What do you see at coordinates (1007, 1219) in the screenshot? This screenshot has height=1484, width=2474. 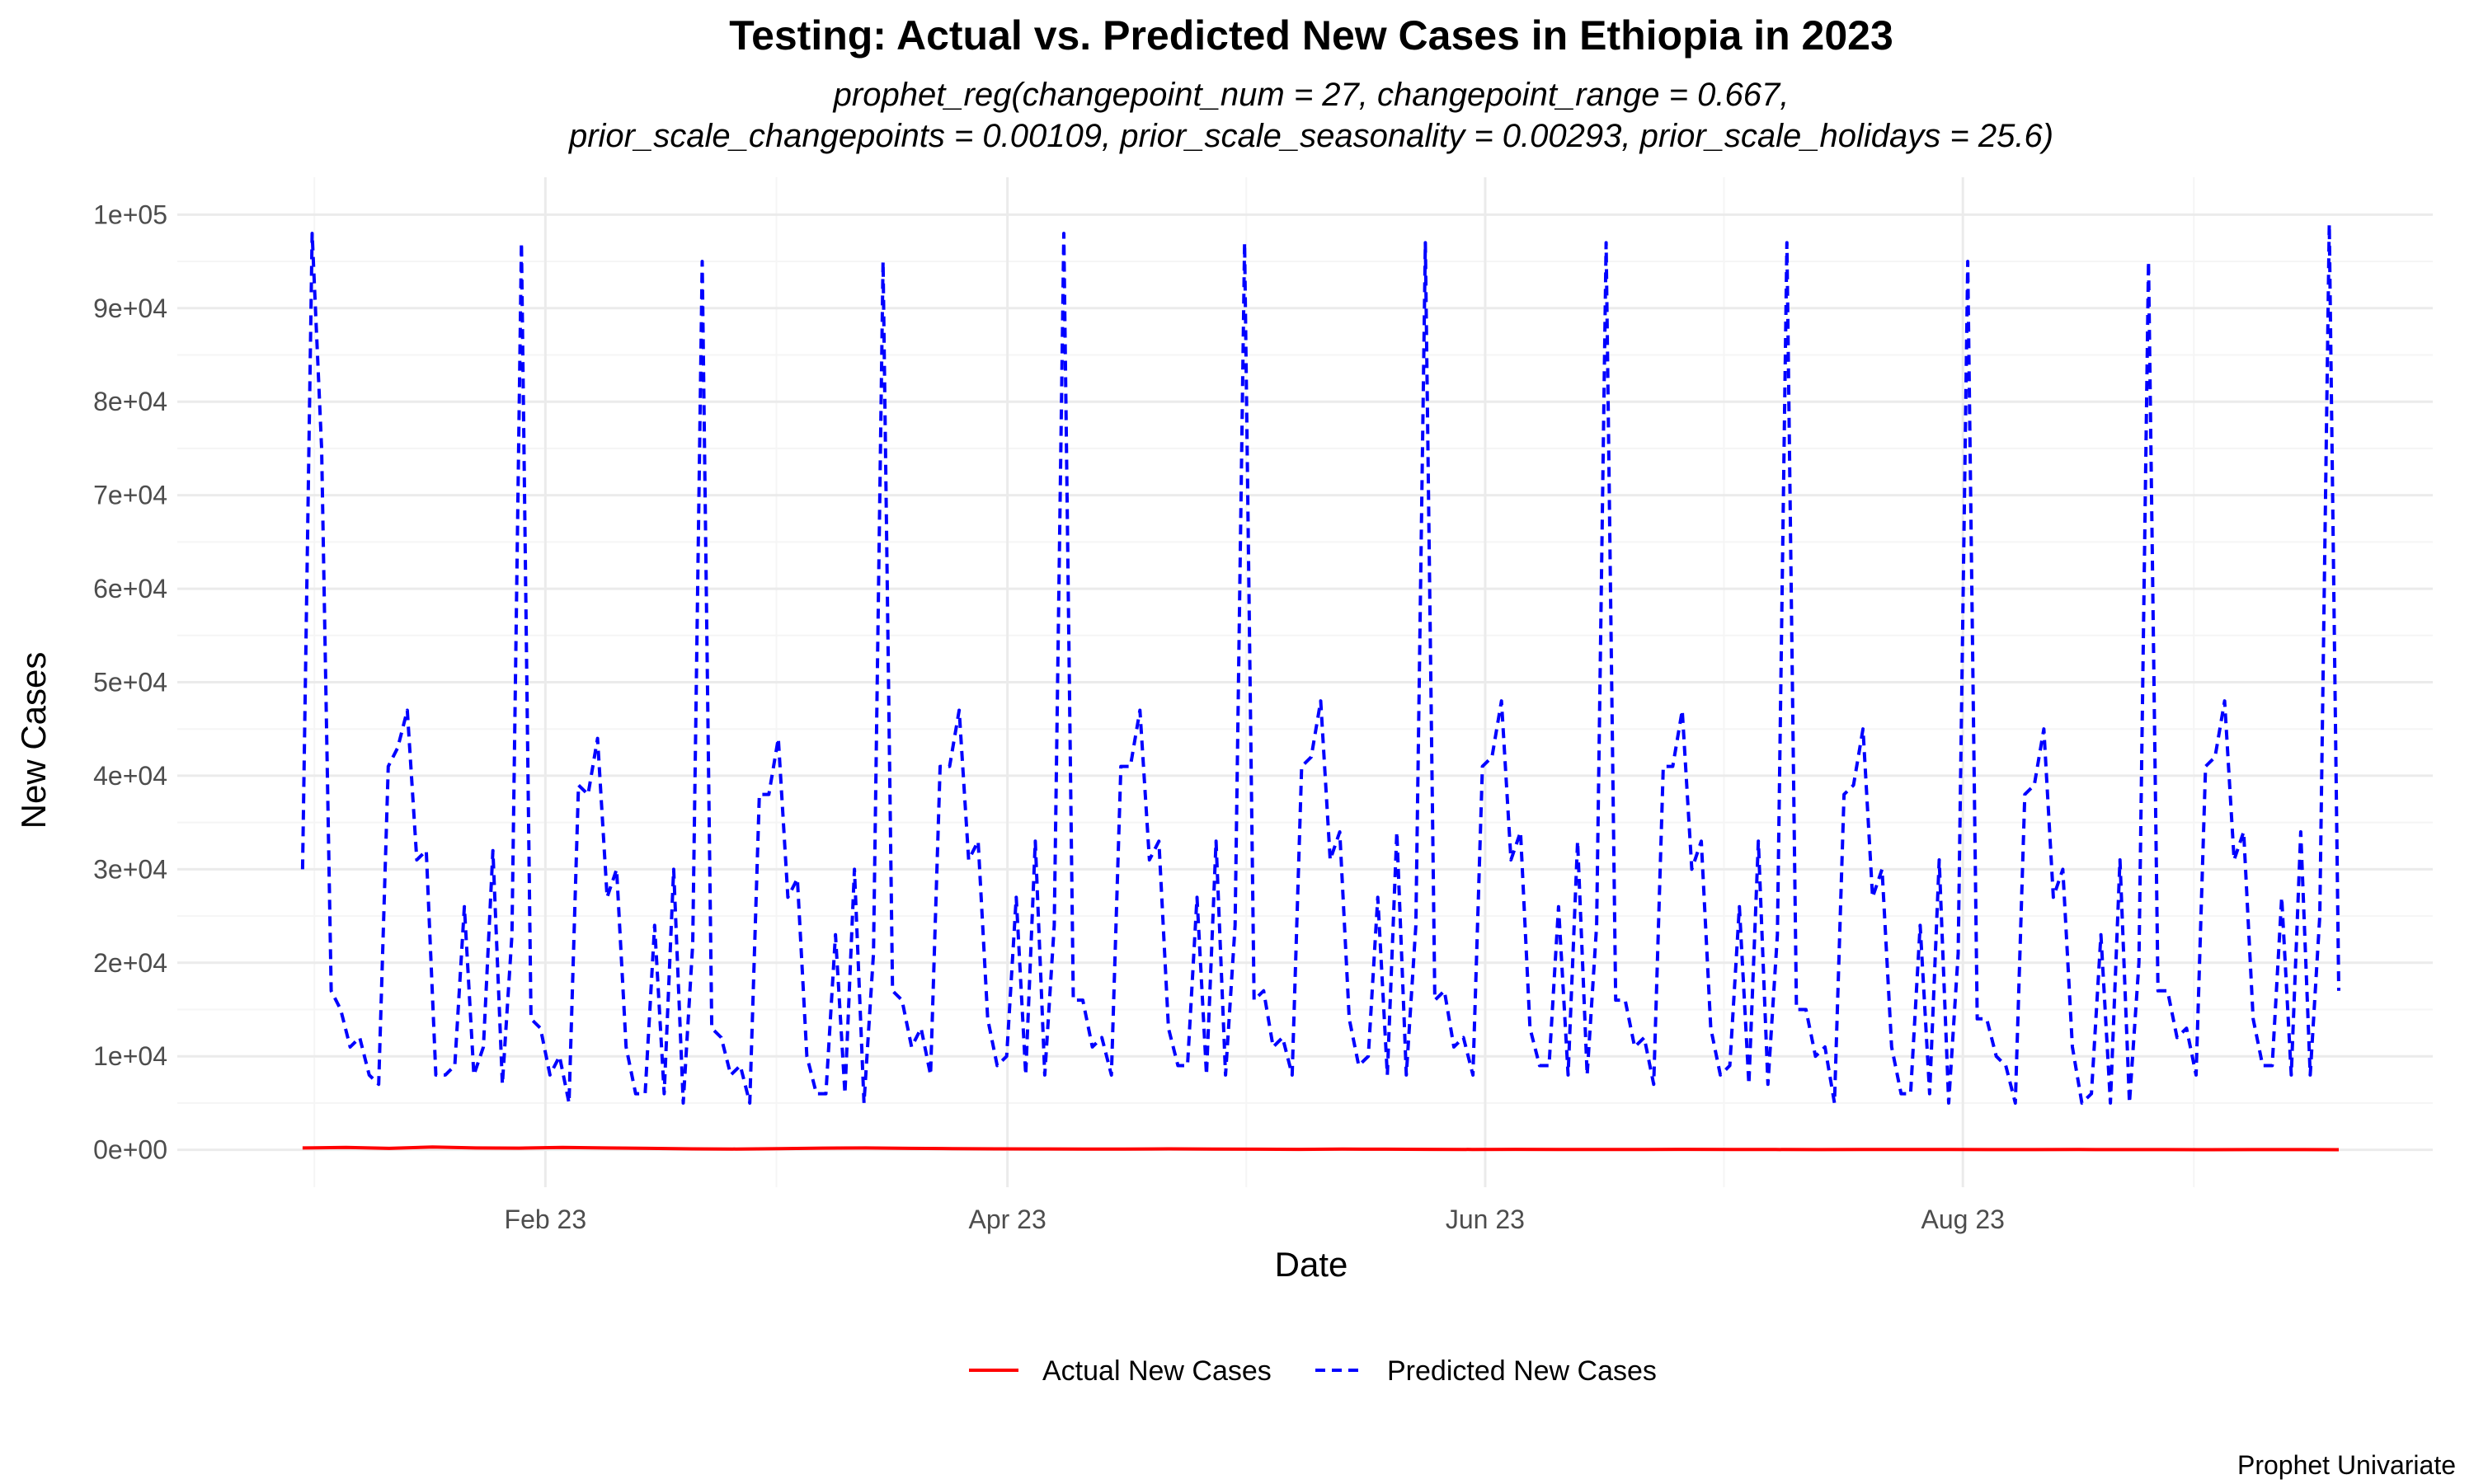 I see `x-tick-label: Apr 23` at bounding box center [1007, 1219].